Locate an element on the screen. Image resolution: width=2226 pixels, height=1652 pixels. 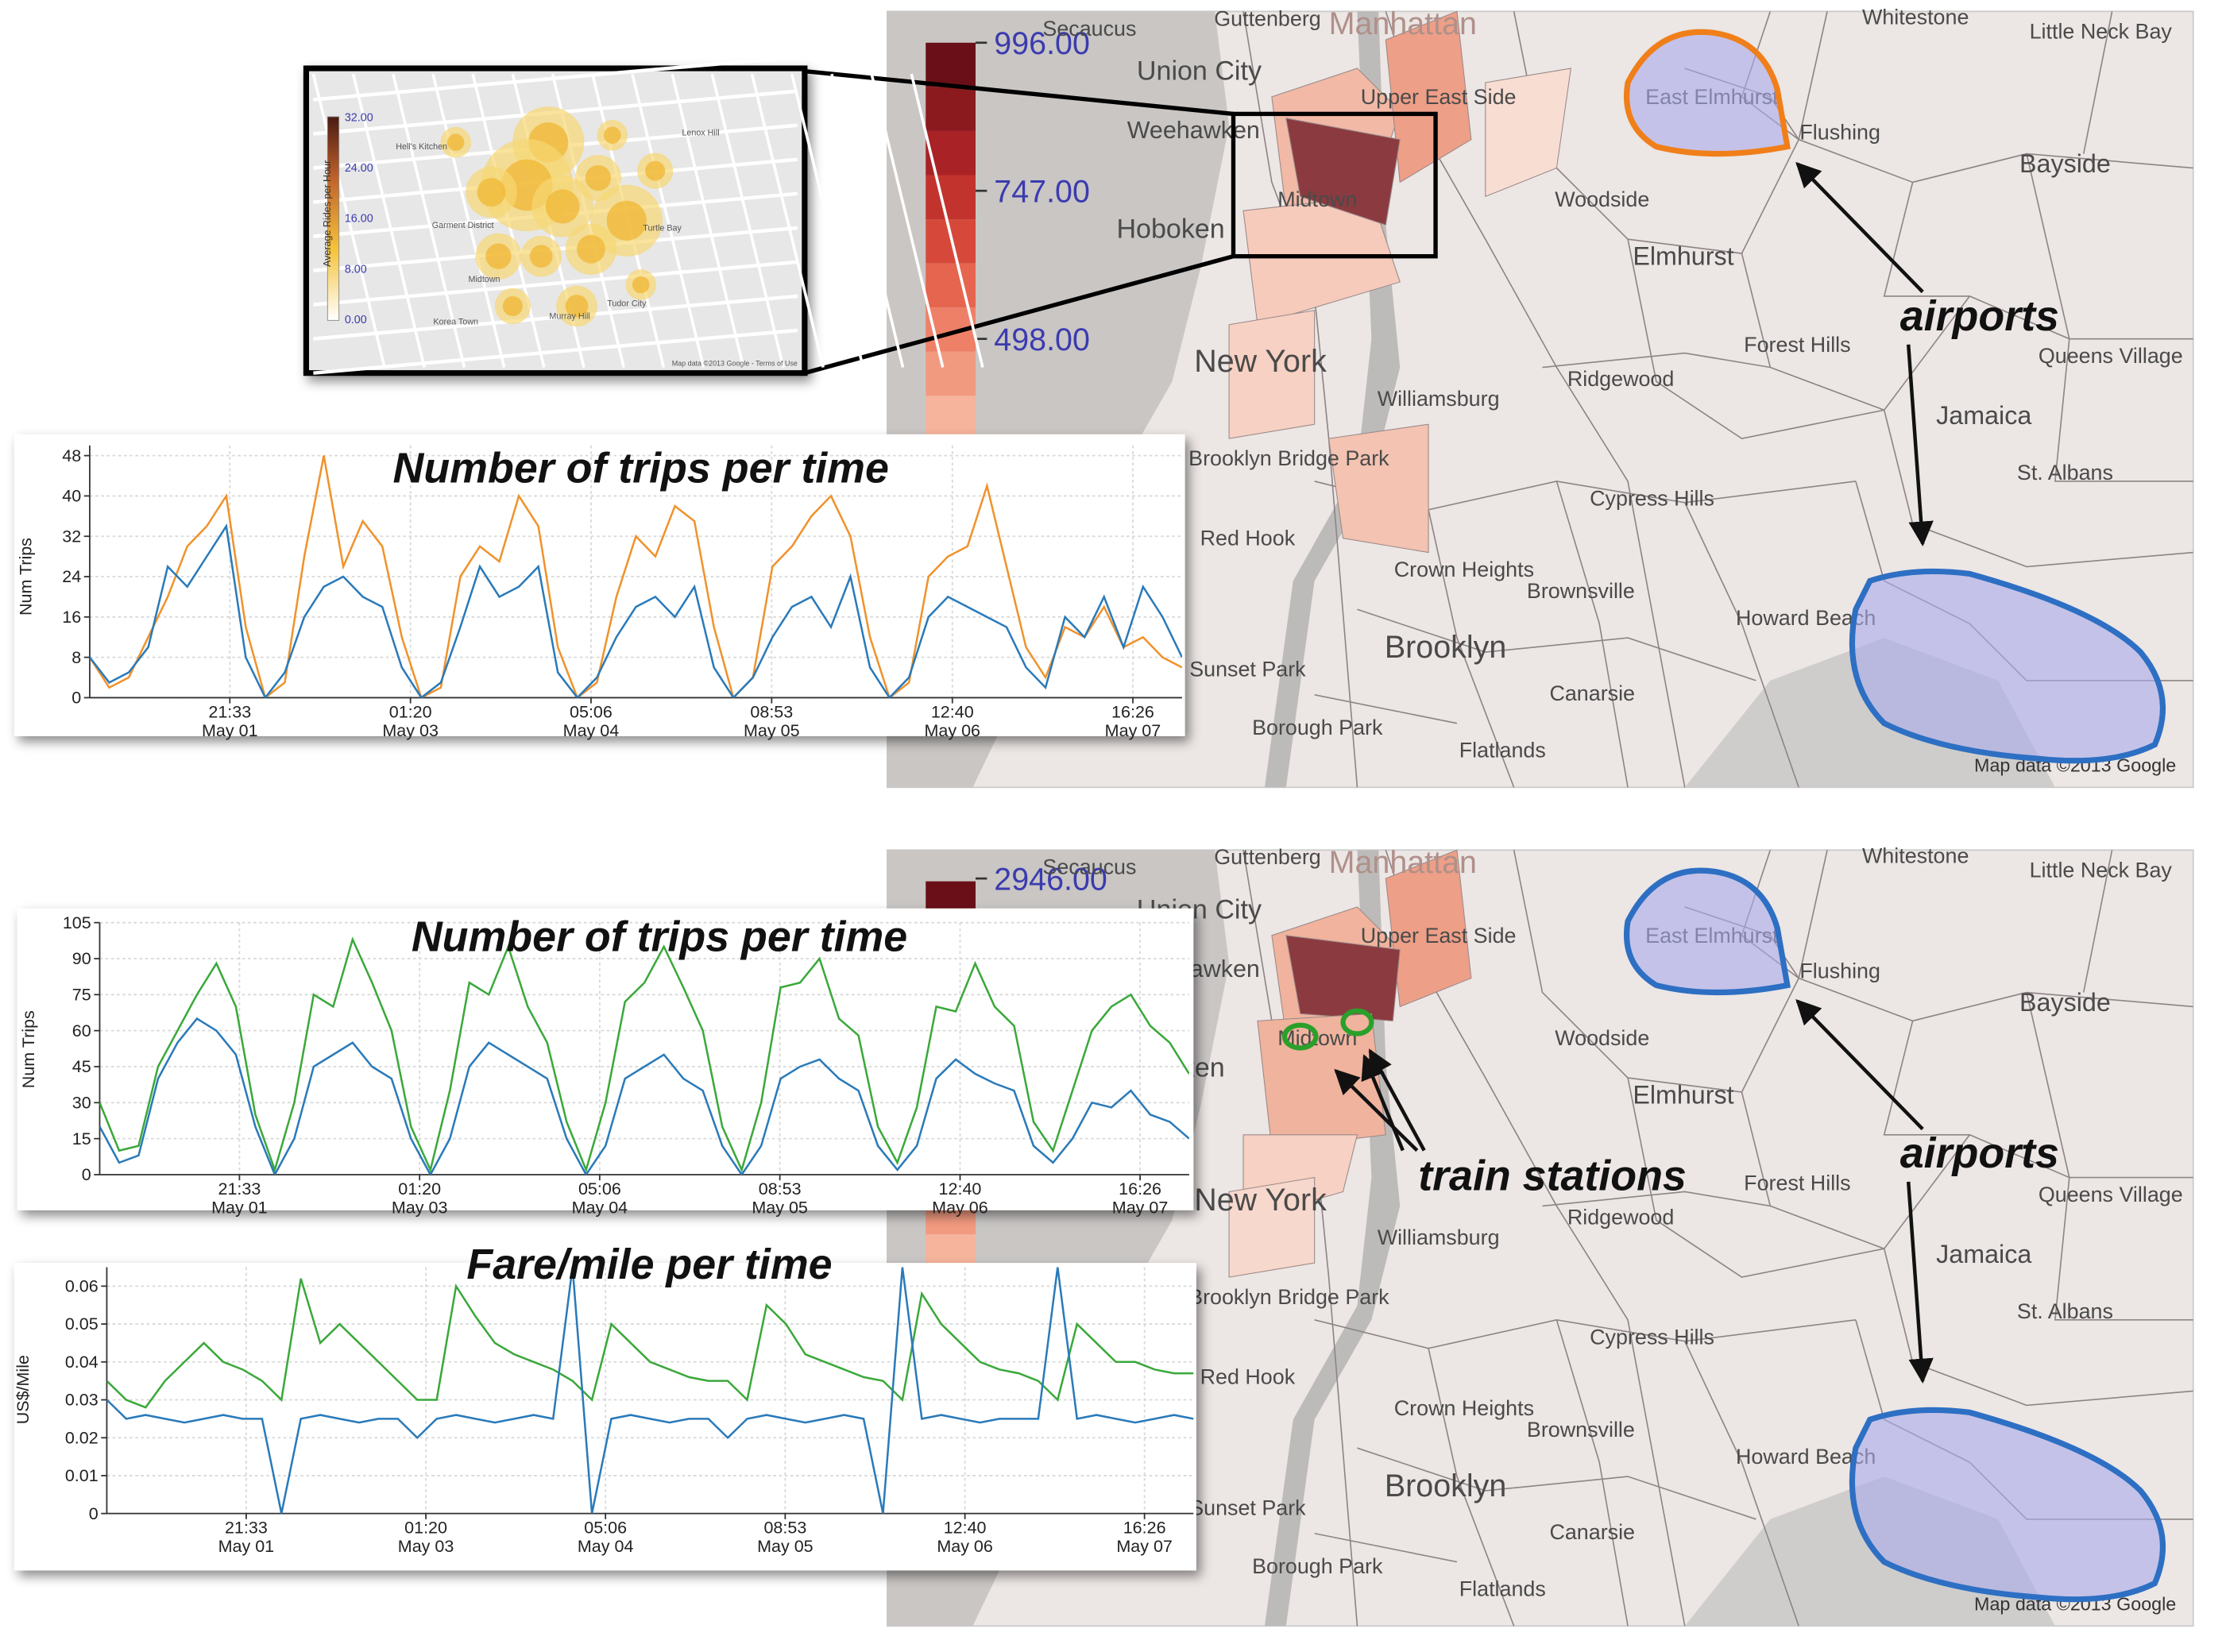
annotation: airports is located at coordinates (1980, 316).